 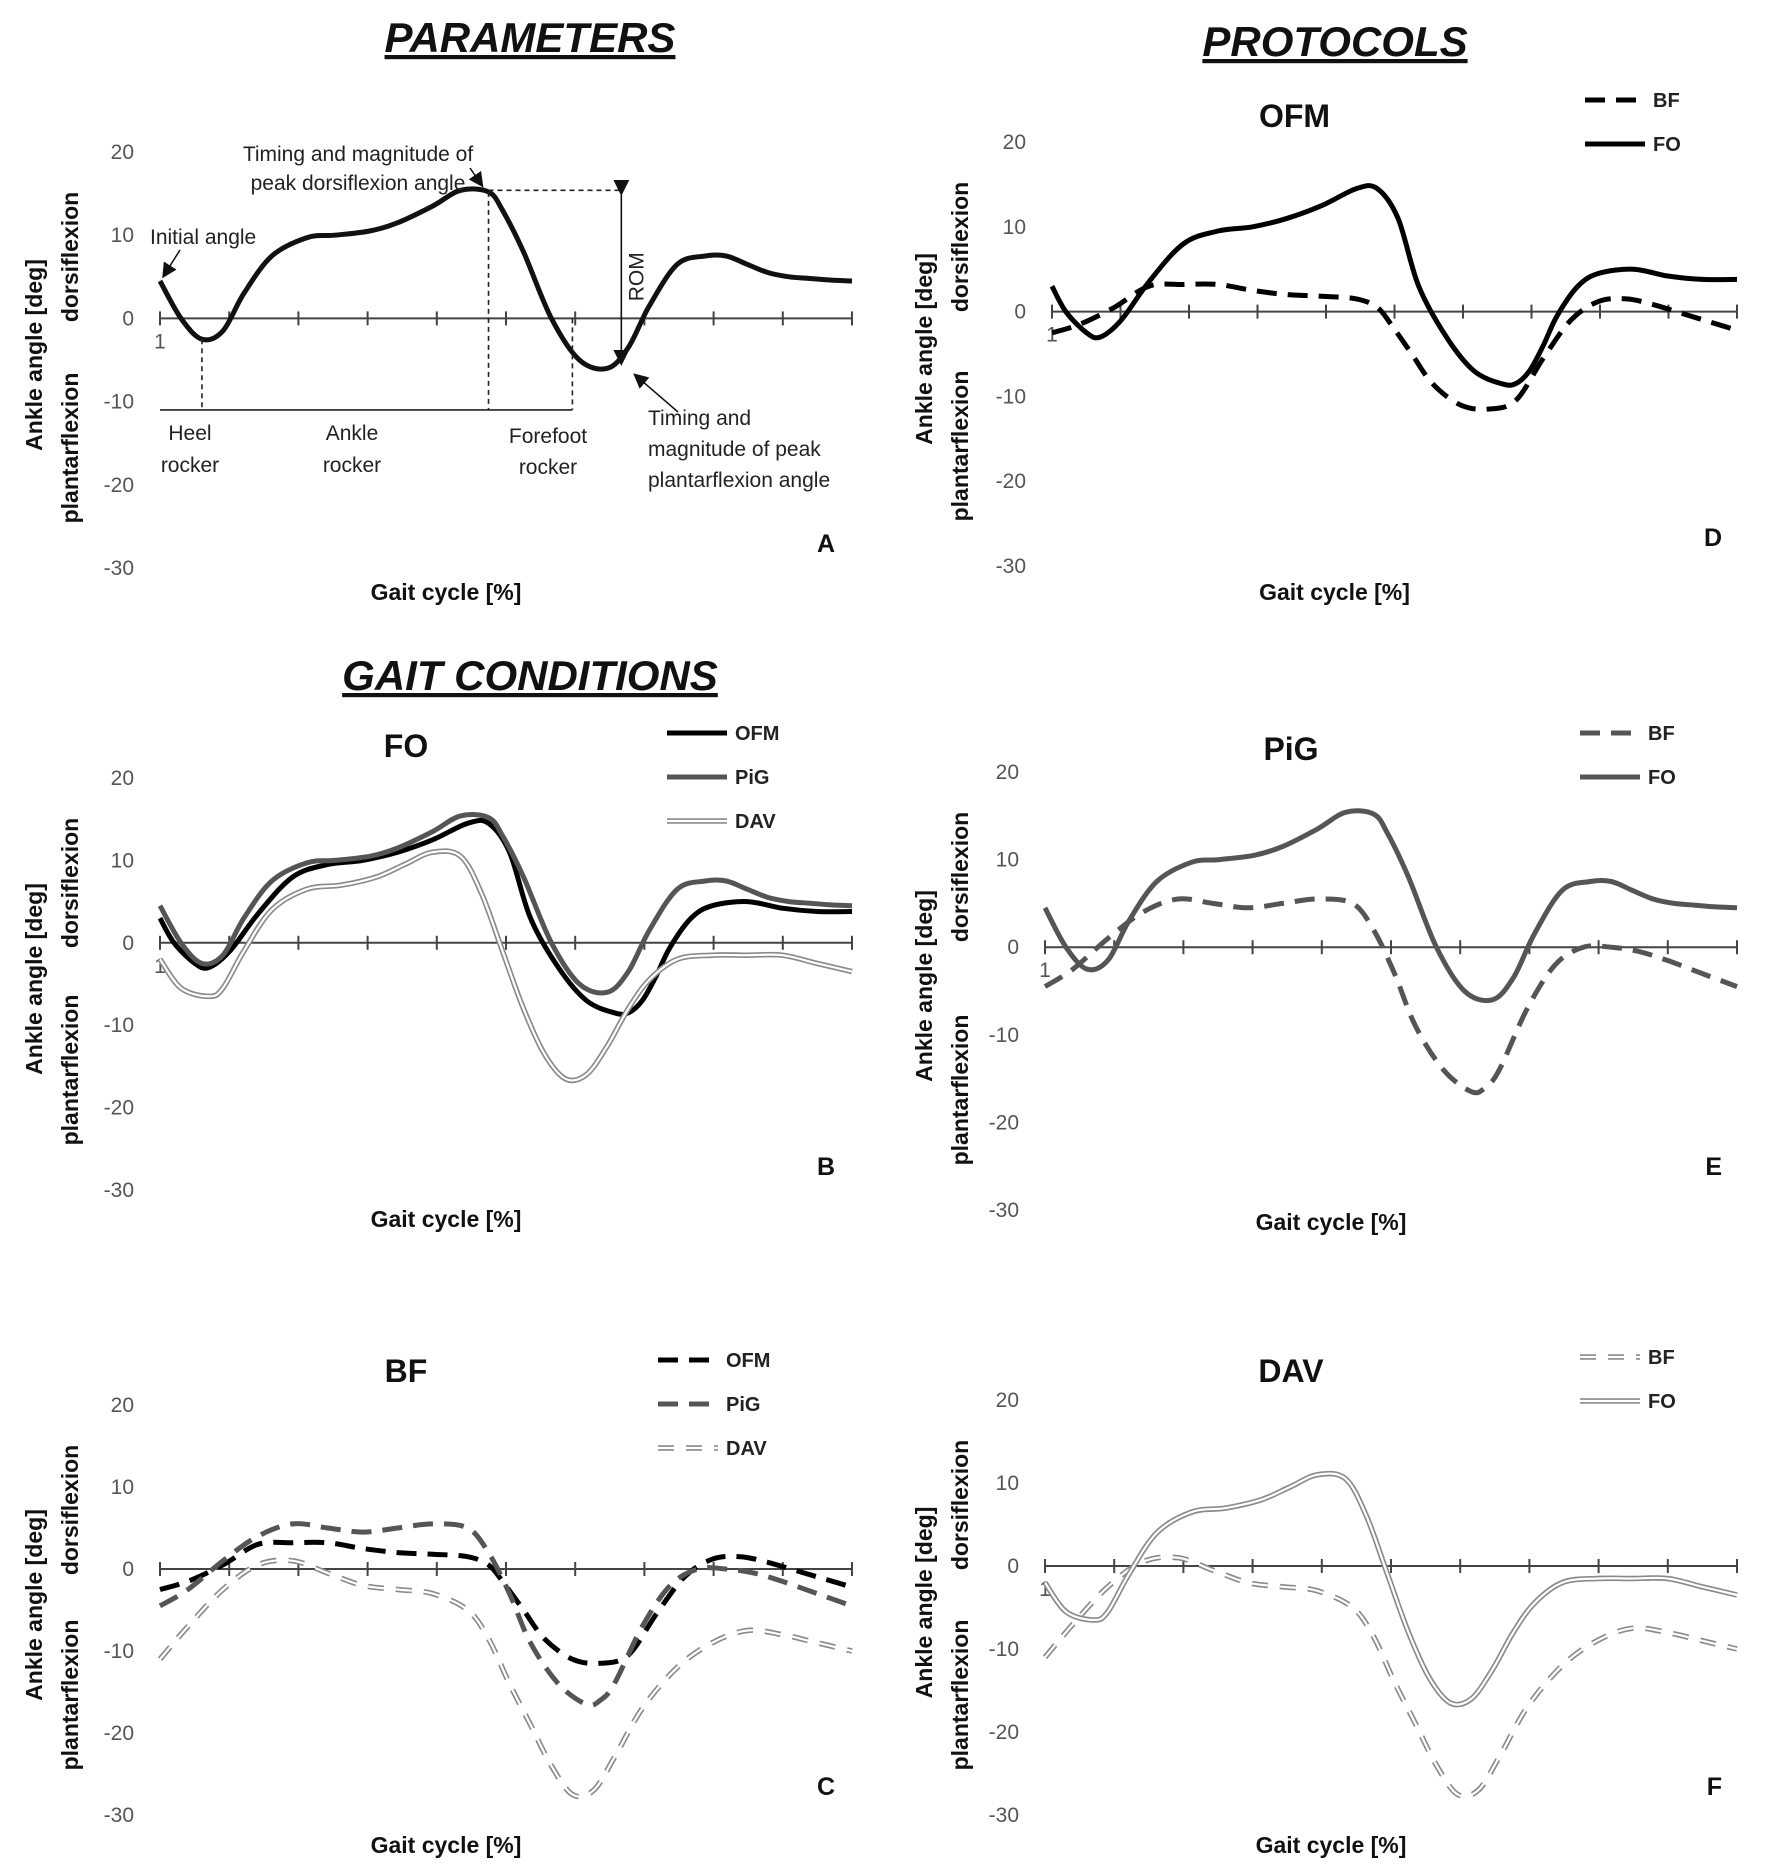 I want to click on panel-label: C, so click(x=826, y=1787).